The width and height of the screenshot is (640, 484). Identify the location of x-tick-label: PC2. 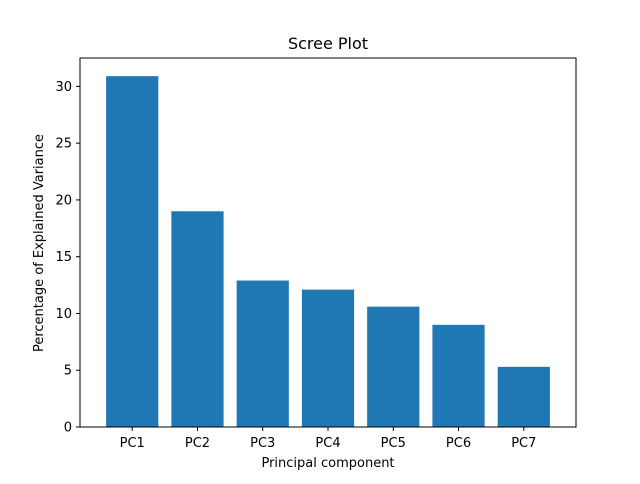
(197, 443).